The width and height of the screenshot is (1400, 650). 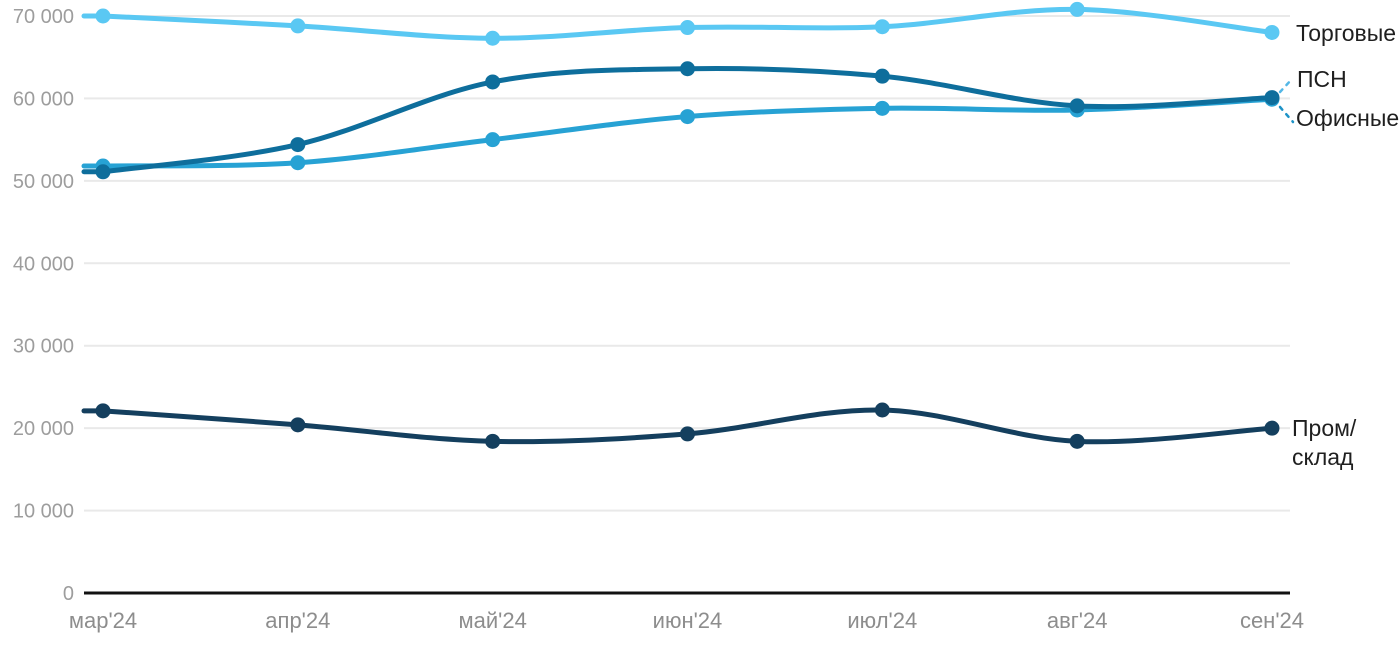 I want to click on data-point-ofisnye-май'24, so click(x=493, y=140).